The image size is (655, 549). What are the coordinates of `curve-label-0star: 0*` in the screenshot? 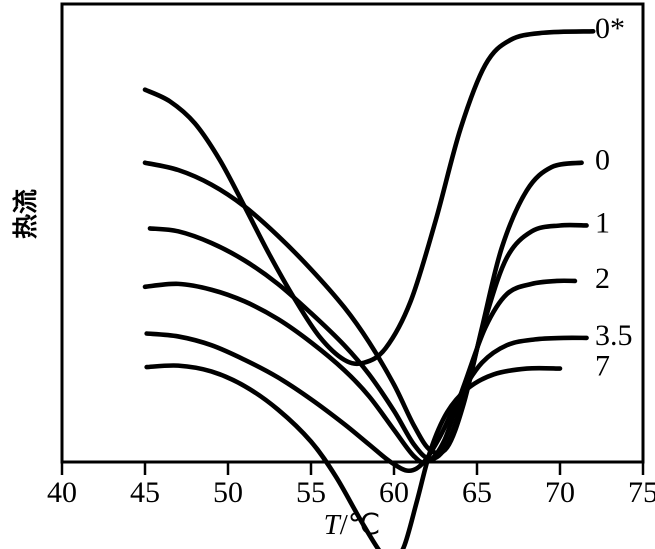 It's located at (610, 28).